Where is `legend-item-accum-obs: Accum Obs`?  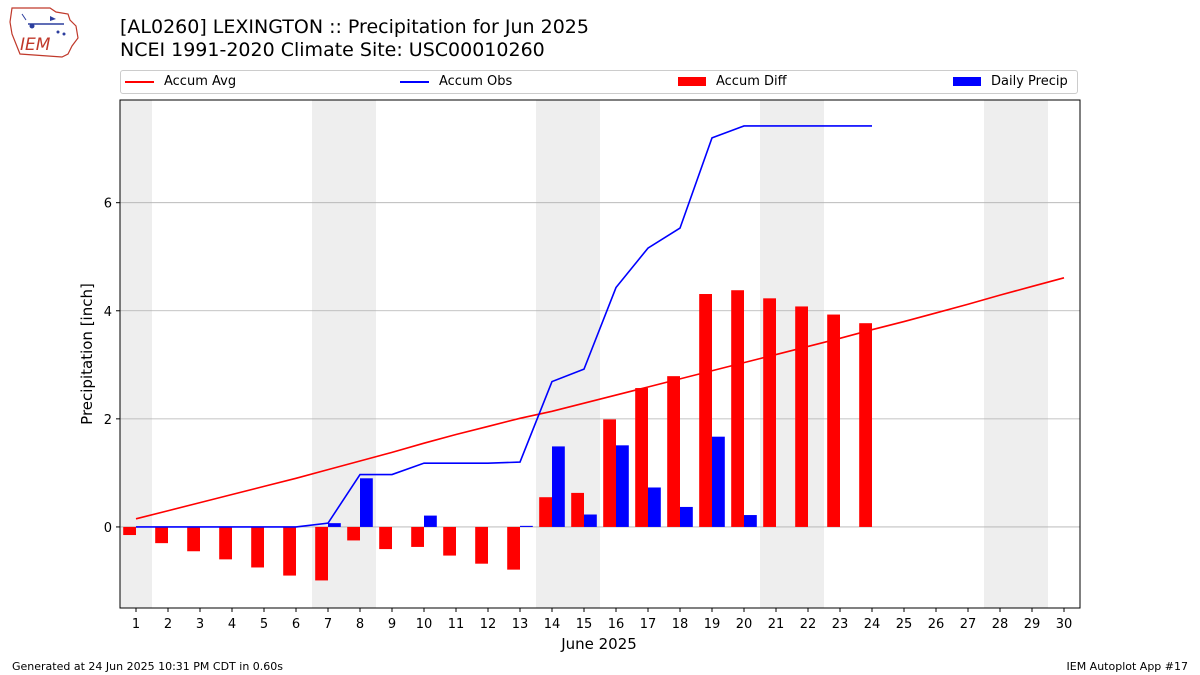
legend-item-accum-obs: Accum Obs is located at coordinates (456, 82).